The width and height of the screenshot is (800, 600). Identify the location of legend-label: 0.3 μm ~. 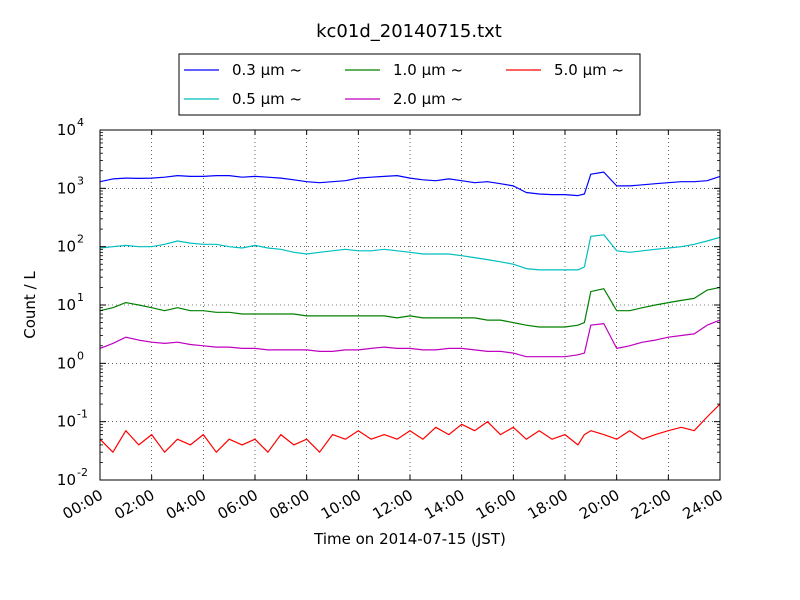
(267, 70).